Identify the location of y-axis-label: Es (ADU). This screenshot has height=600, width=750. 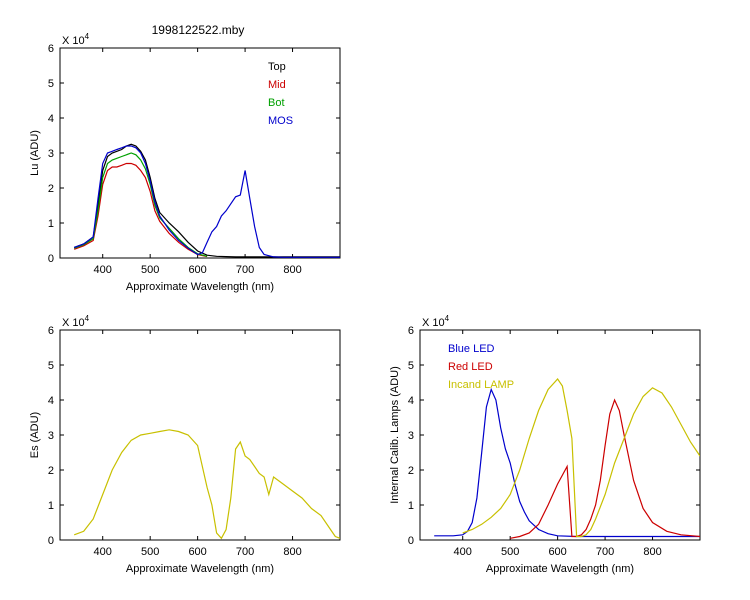
(35, 435).